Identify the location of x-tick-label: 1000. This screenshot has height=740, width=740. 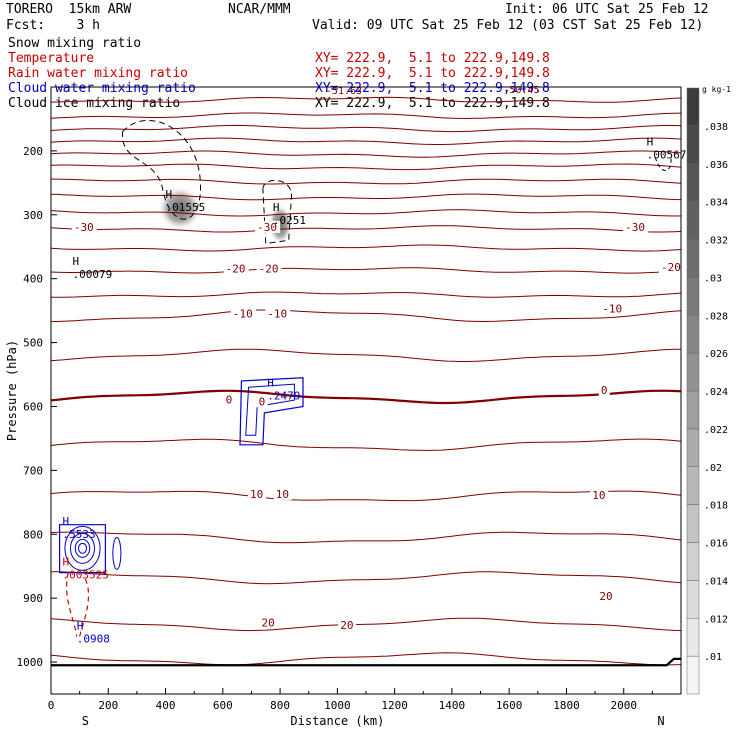
(337, 705).